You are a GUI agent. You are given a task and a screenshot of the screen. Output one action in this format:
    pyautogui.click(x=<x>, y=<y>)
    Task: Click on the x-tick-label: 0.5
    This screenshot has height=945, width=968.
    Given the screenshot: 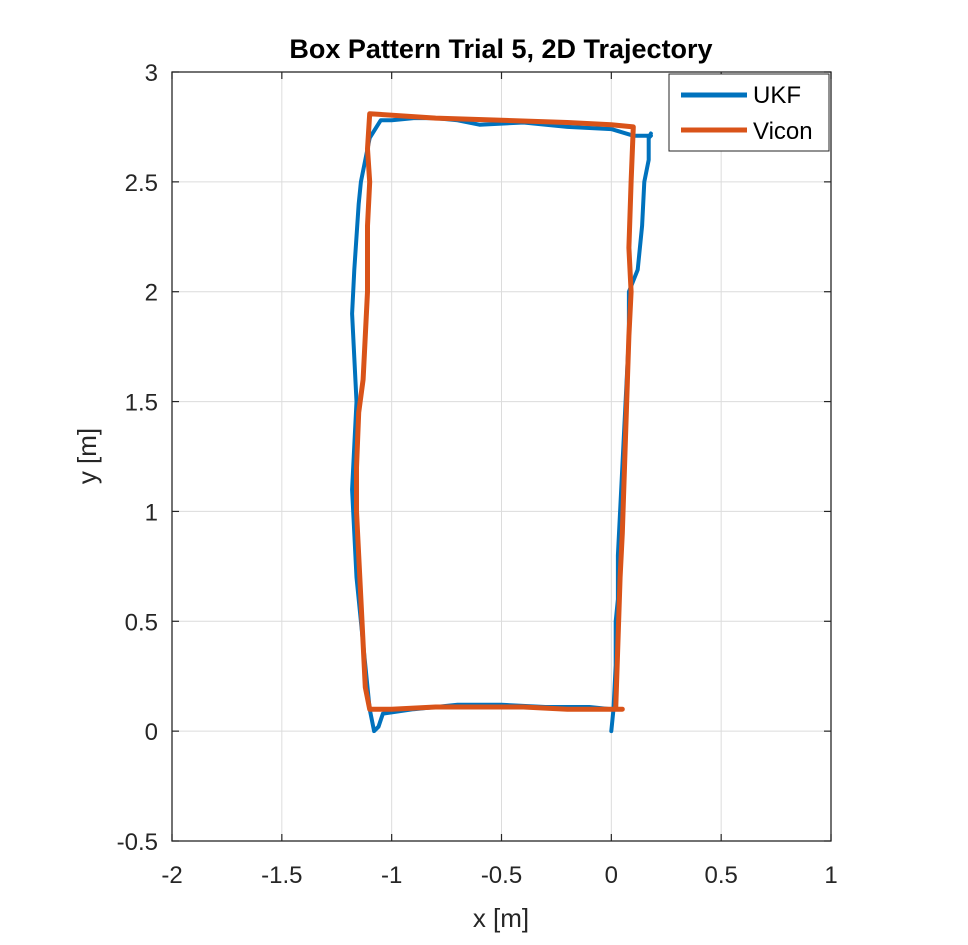 What is the action you would take?
    pyautogui.click(x=720, y=875)
    